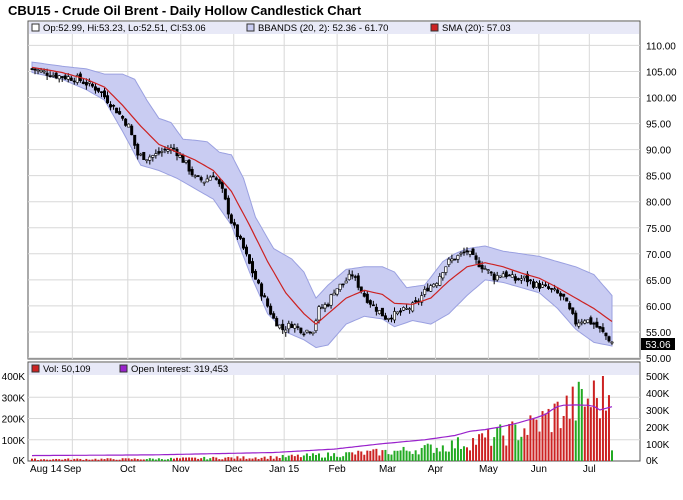  I want to click on volume-tick-label: 0K, so click(19, 461).